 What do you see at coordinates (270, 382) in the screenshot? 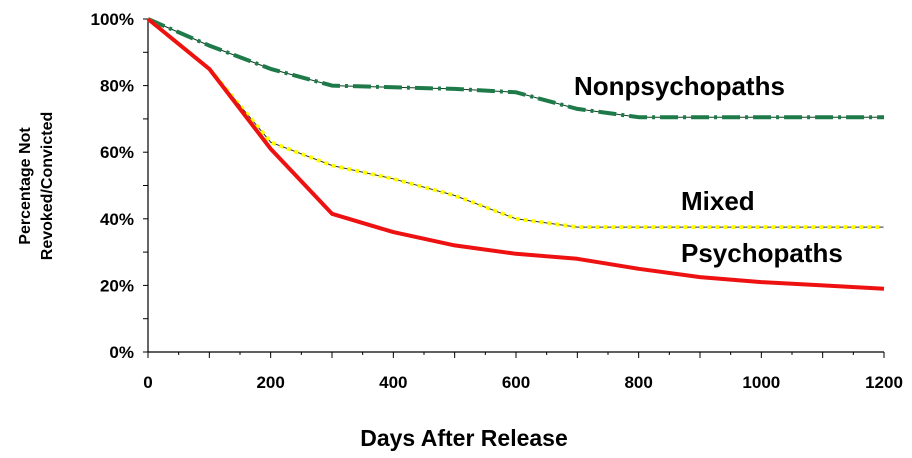
I see `x-tick-label: 200` at bounding box center [270, 382].